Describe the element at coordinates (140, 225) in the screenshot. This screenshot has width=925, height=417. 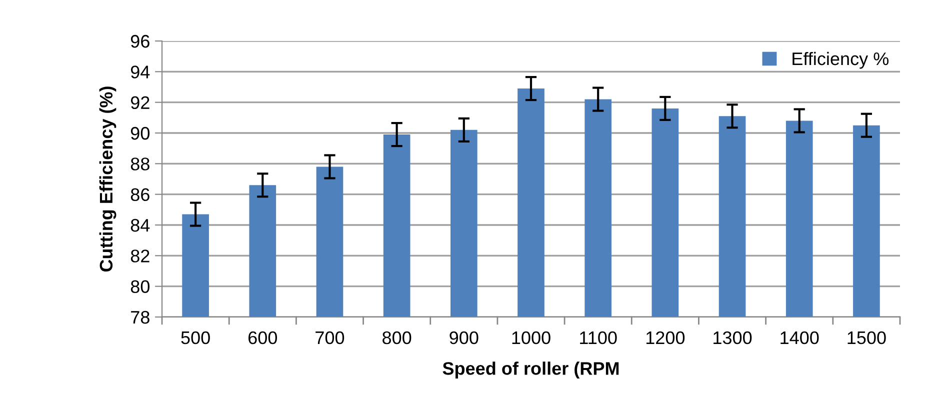
I see `y-tick-label: 84` at that location.